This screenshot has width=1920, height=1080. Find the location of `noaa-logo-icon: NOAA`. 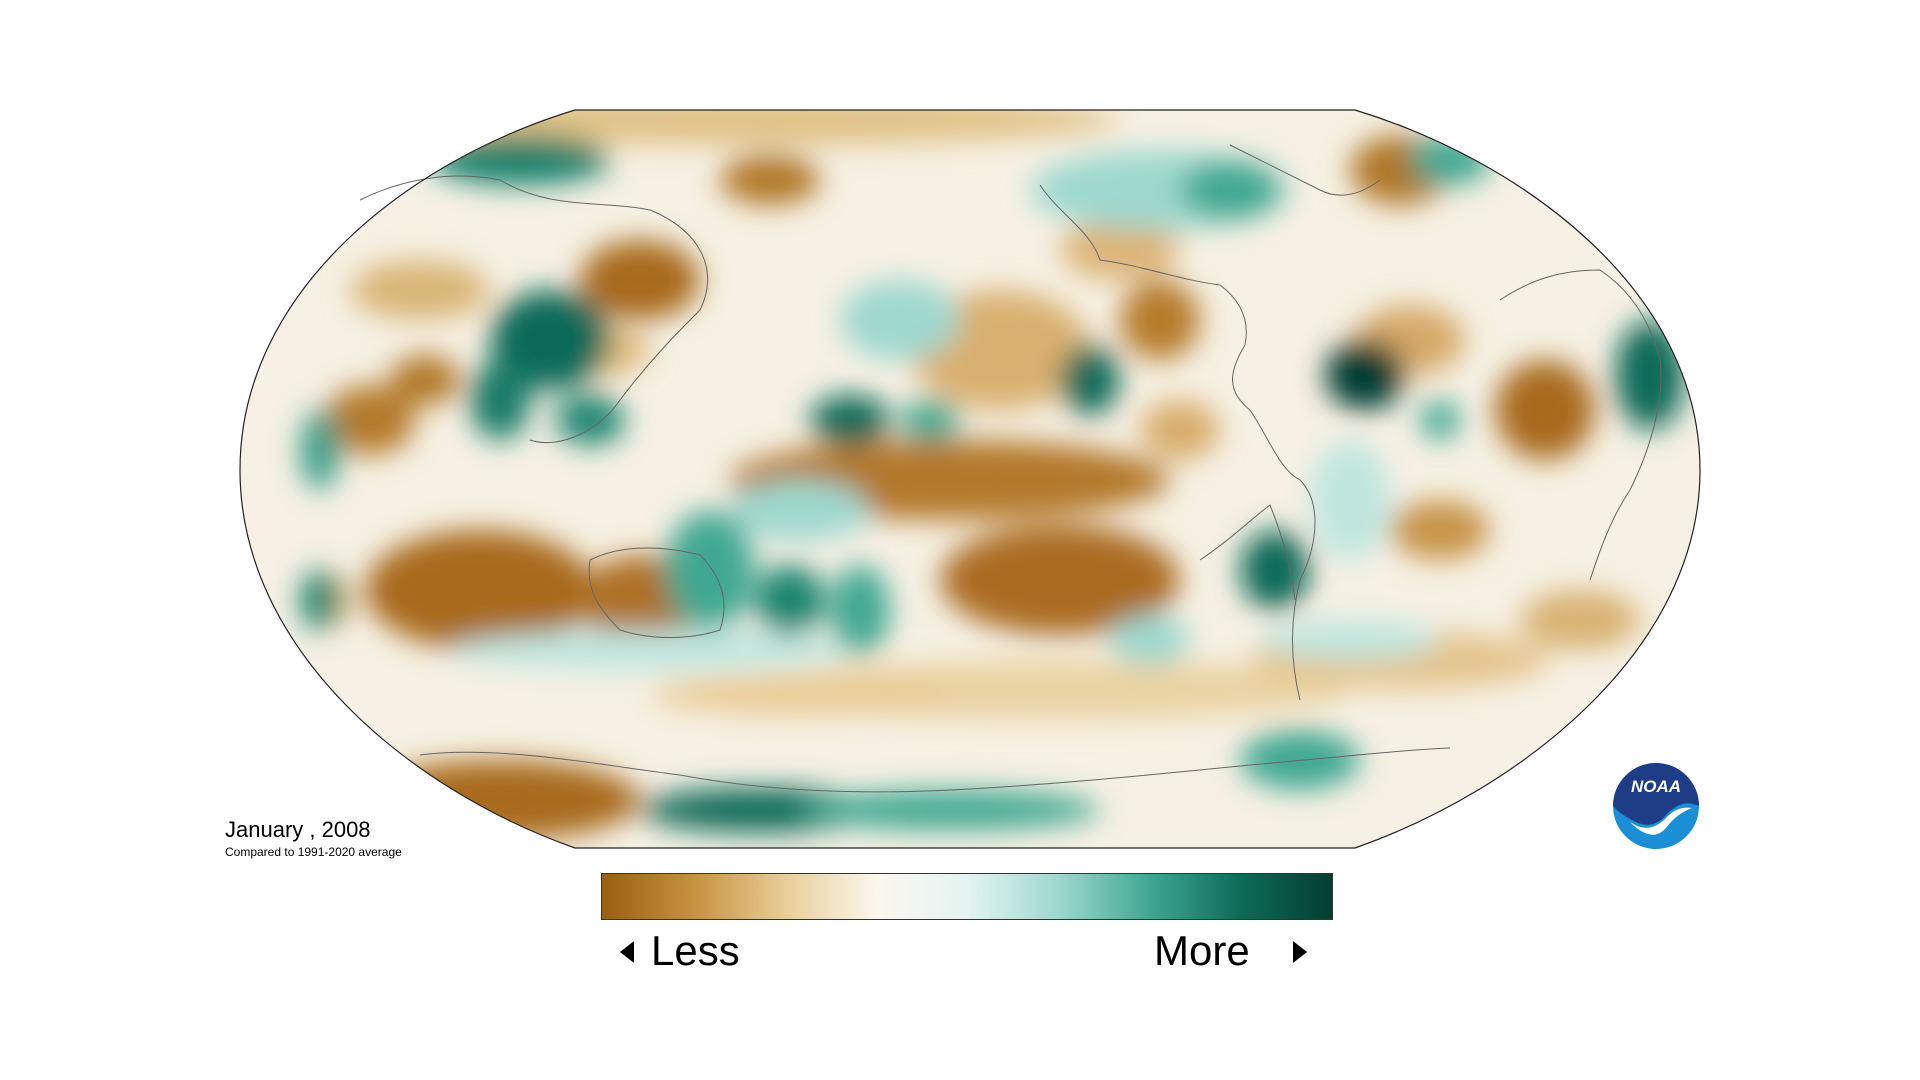

noaa-logo-icon: NOAA is located at coordinates (1656, 806).